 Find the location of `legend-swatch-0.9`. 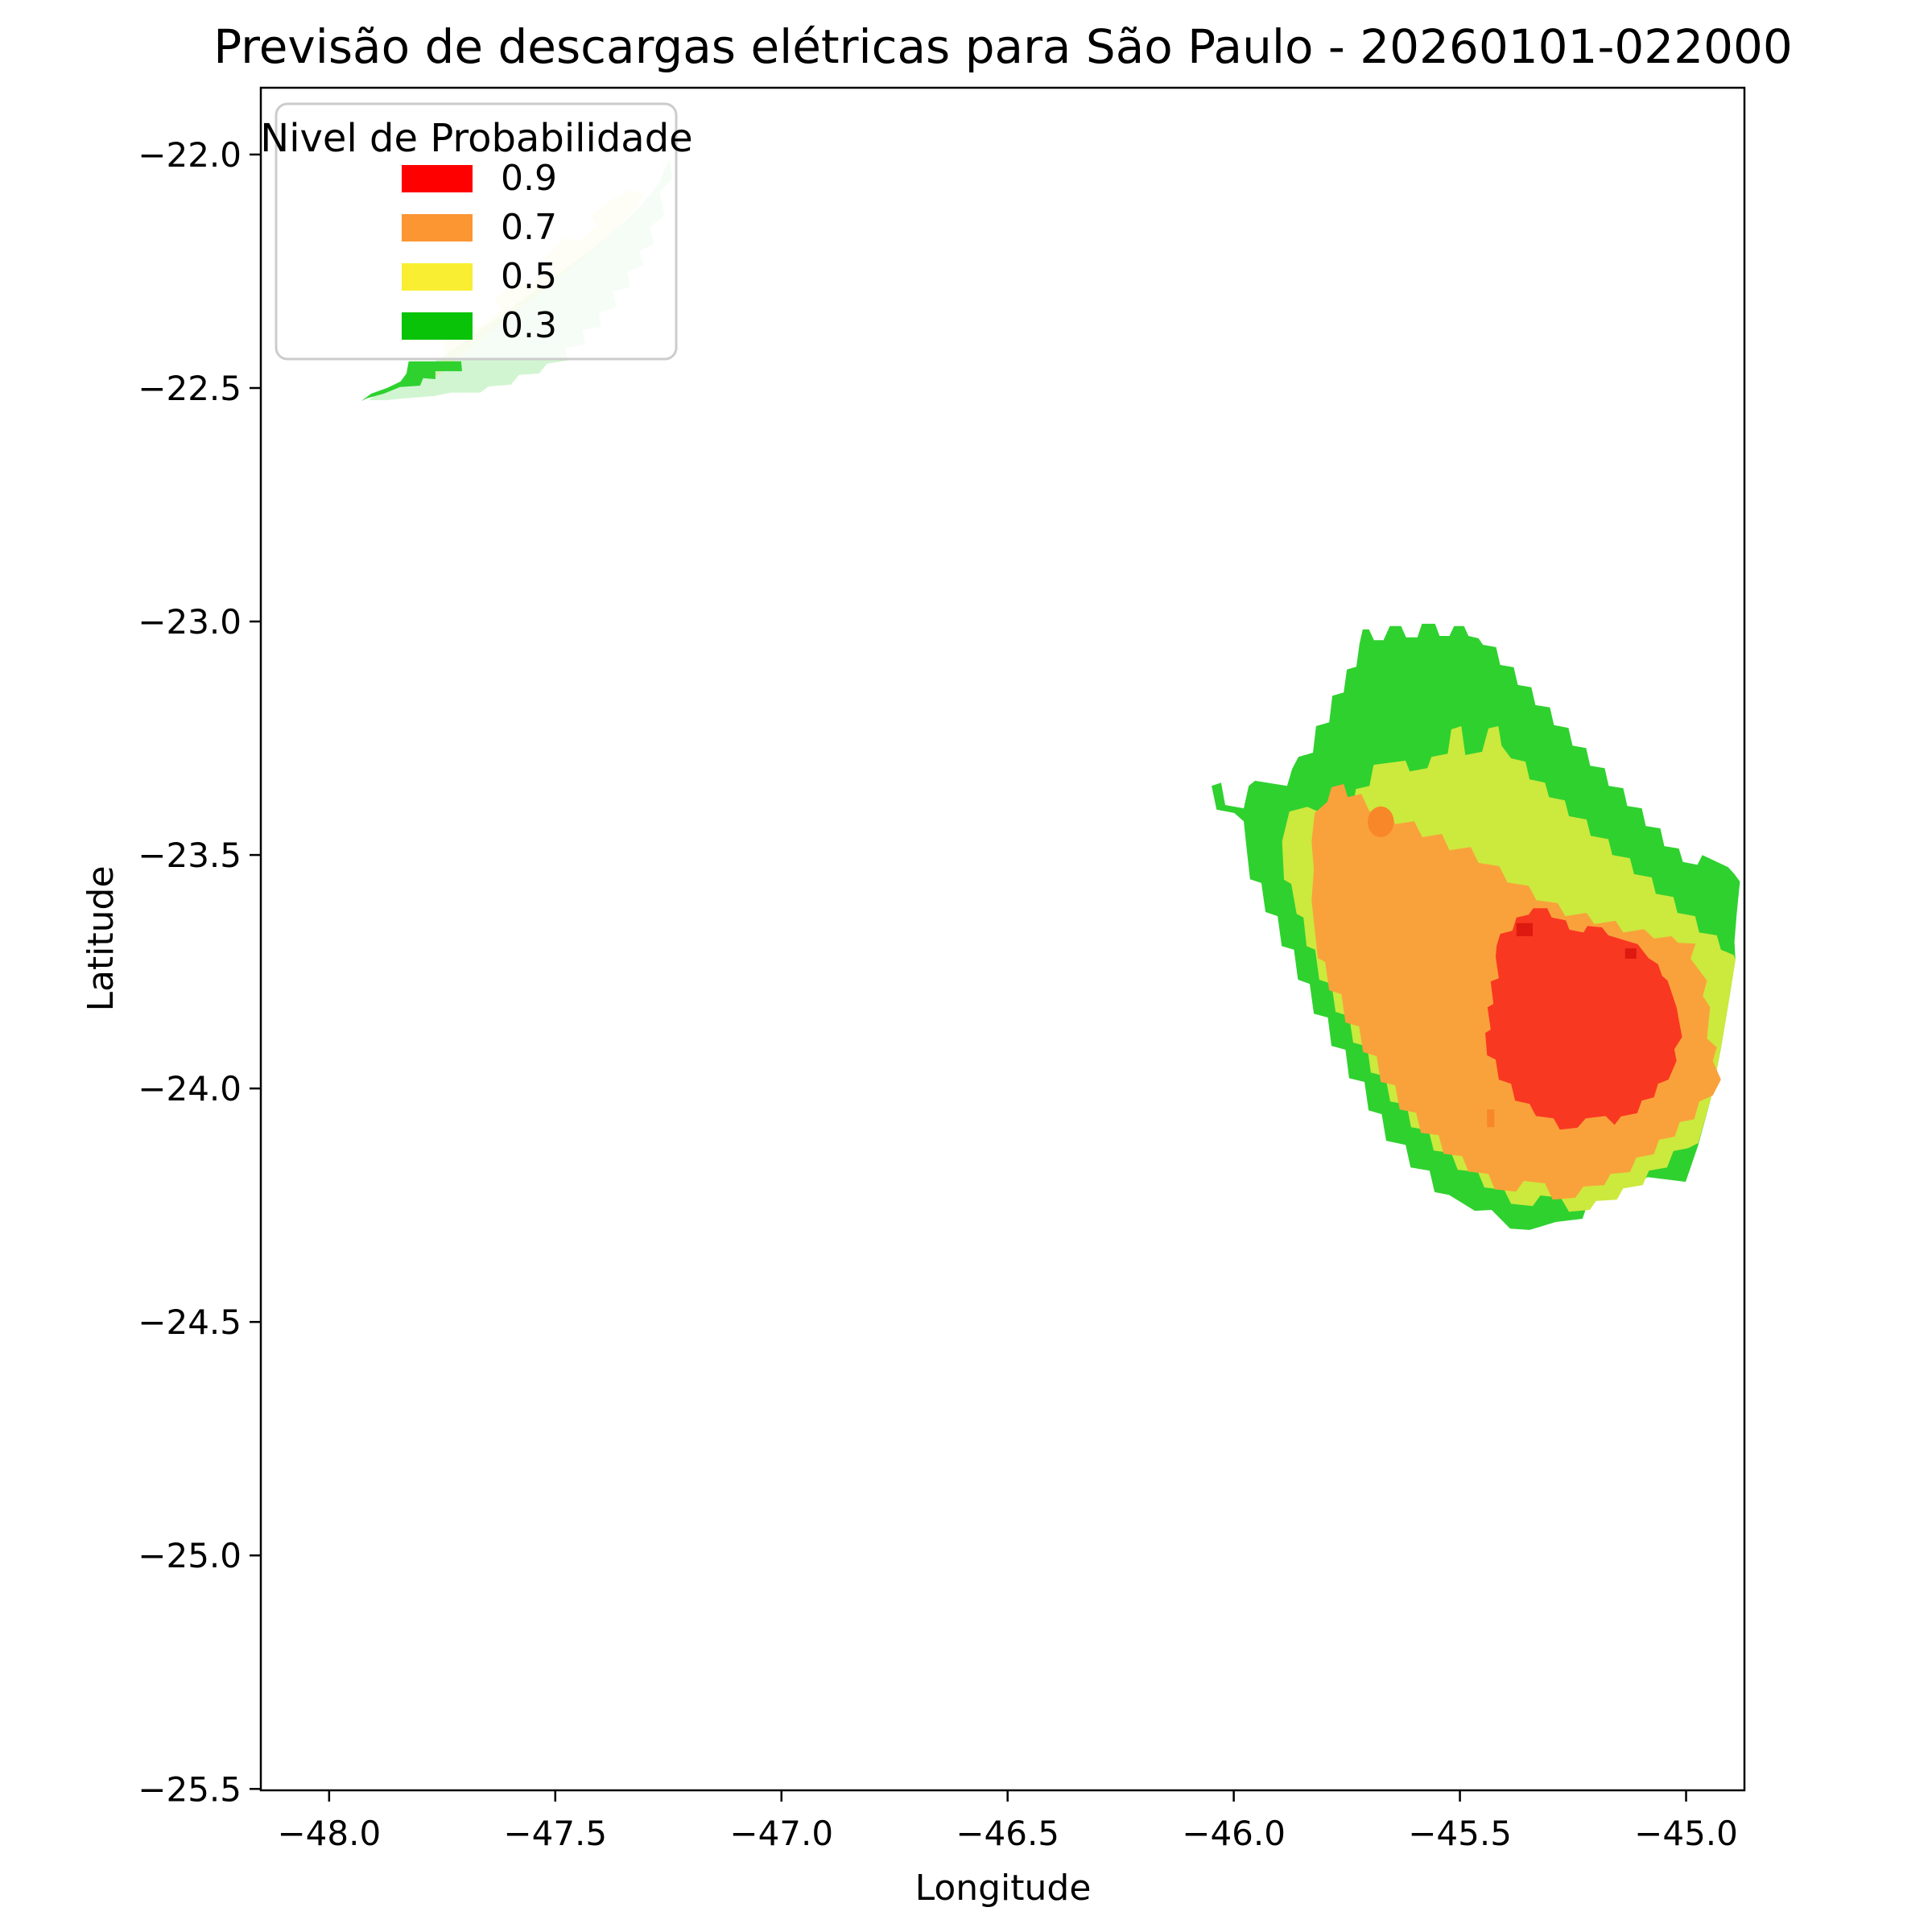

legend-swatch-0.9 is located at coordinates (437, 178).